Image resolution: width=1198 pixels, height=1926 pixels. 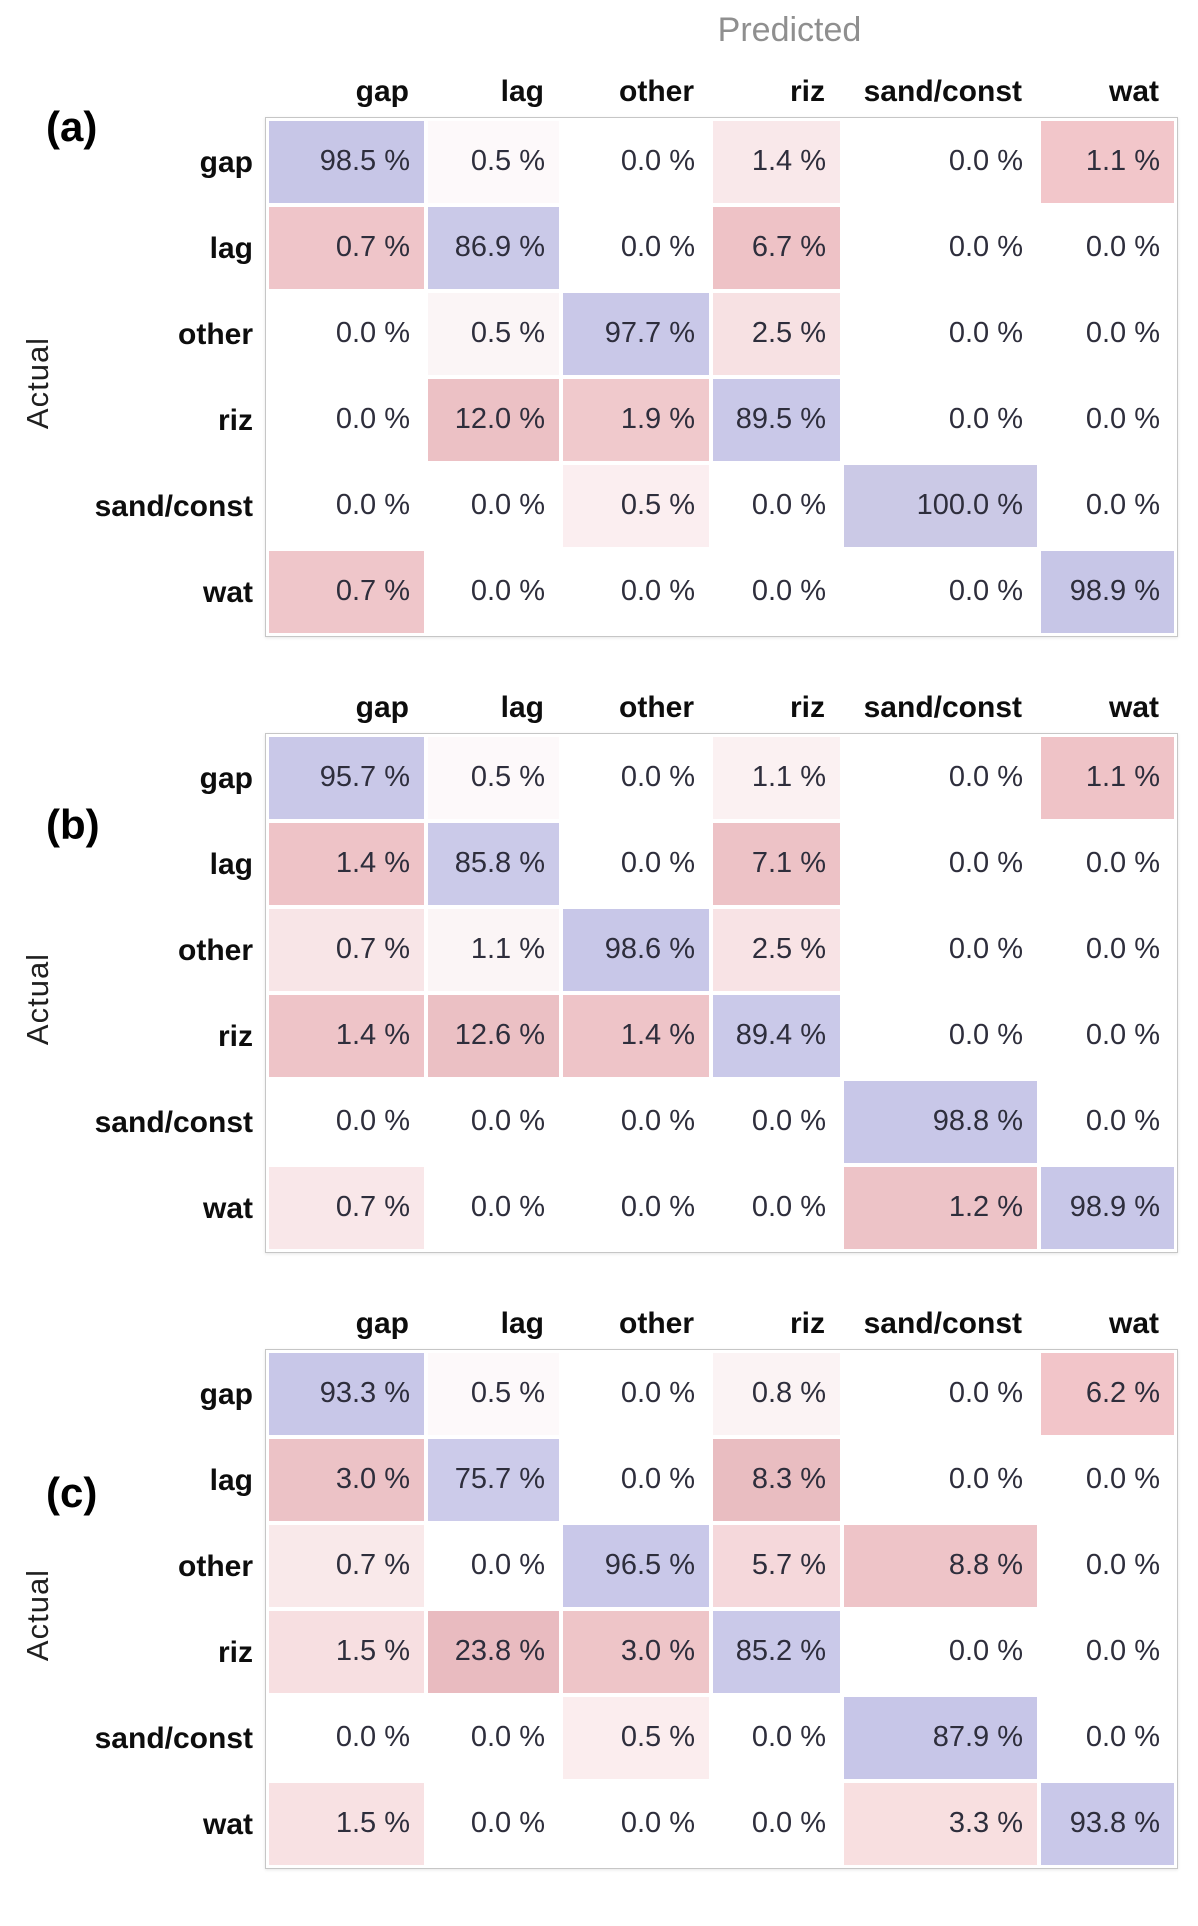 I want to click on matrix-cell: 7.1 %, so click(x=776, y=863).